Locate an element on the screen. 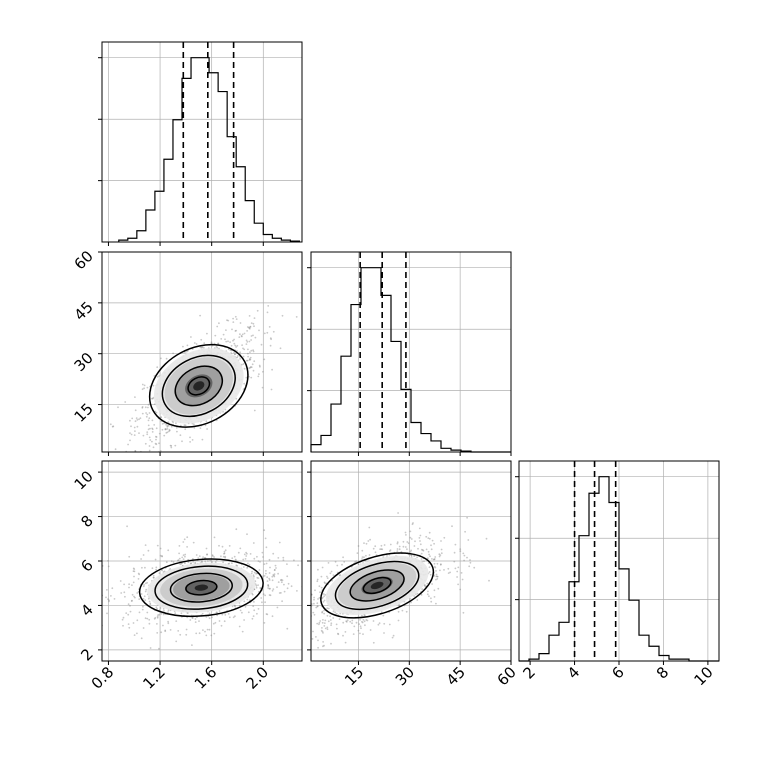 Image resolution: width=760 pixels, height=760 pixels. pair-0-1-frame is located at coordinates (202, 352).